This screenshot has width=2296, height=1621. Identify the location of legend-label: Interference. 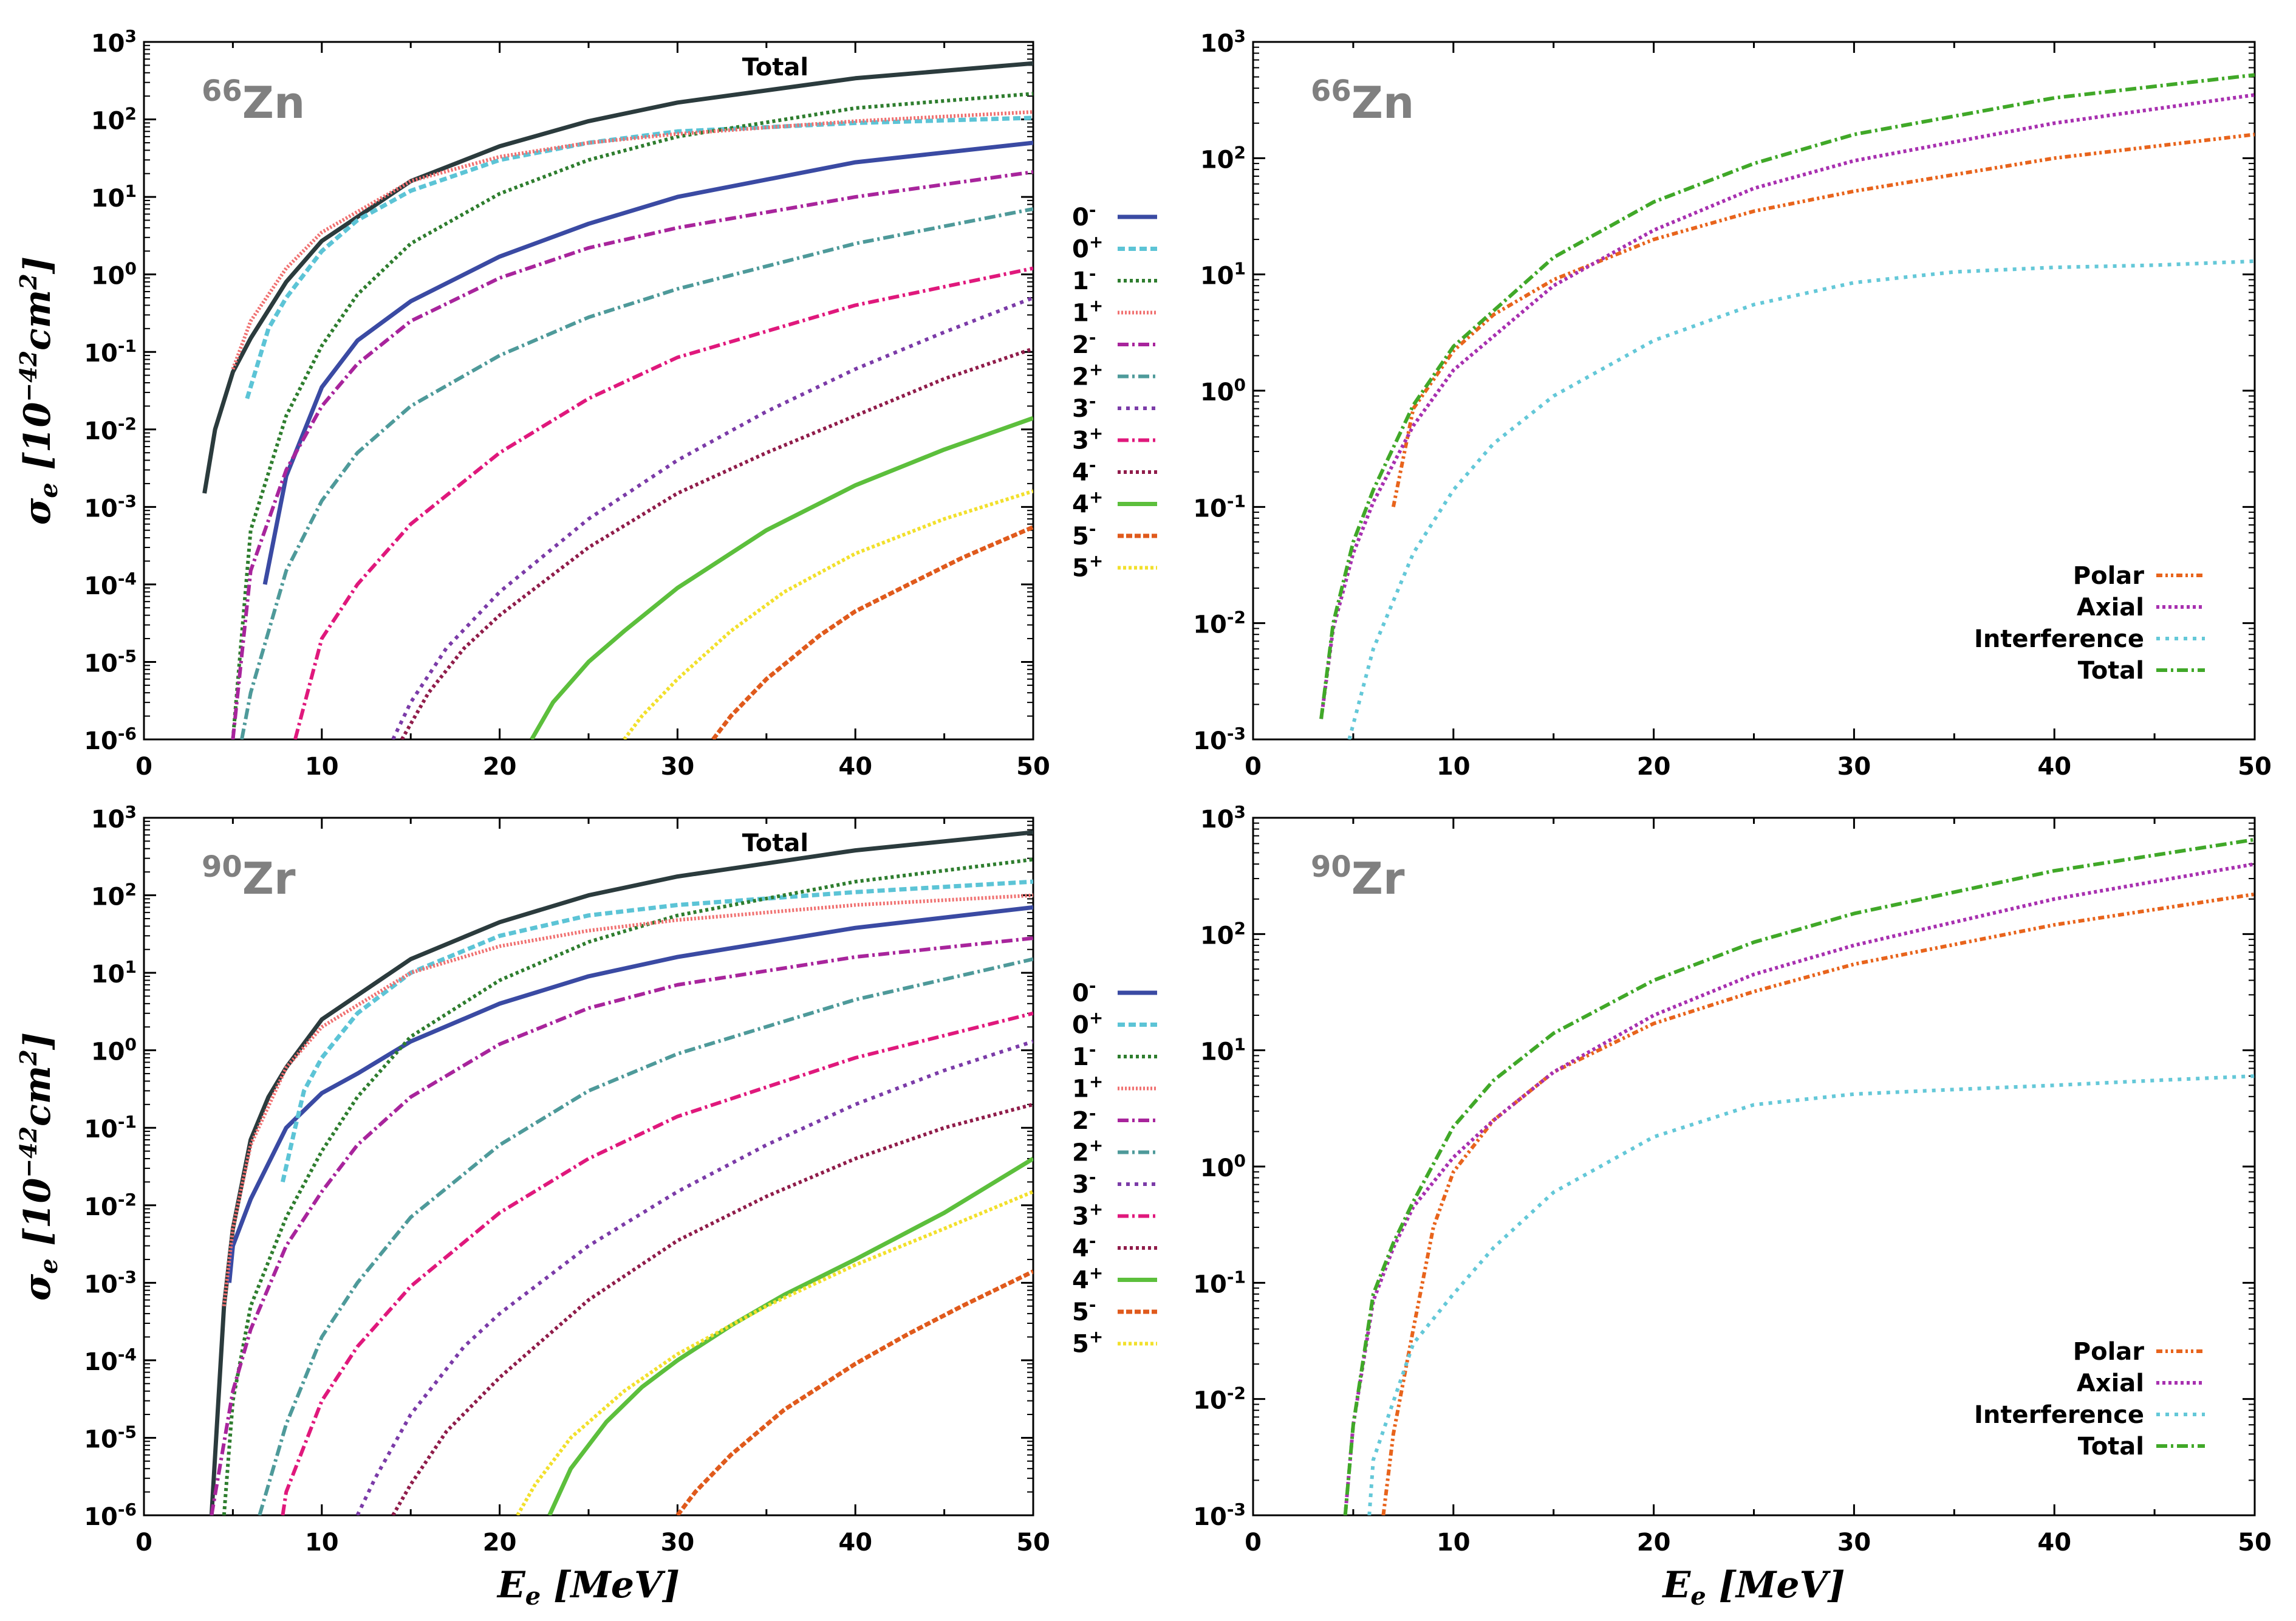
(2059, 1415).